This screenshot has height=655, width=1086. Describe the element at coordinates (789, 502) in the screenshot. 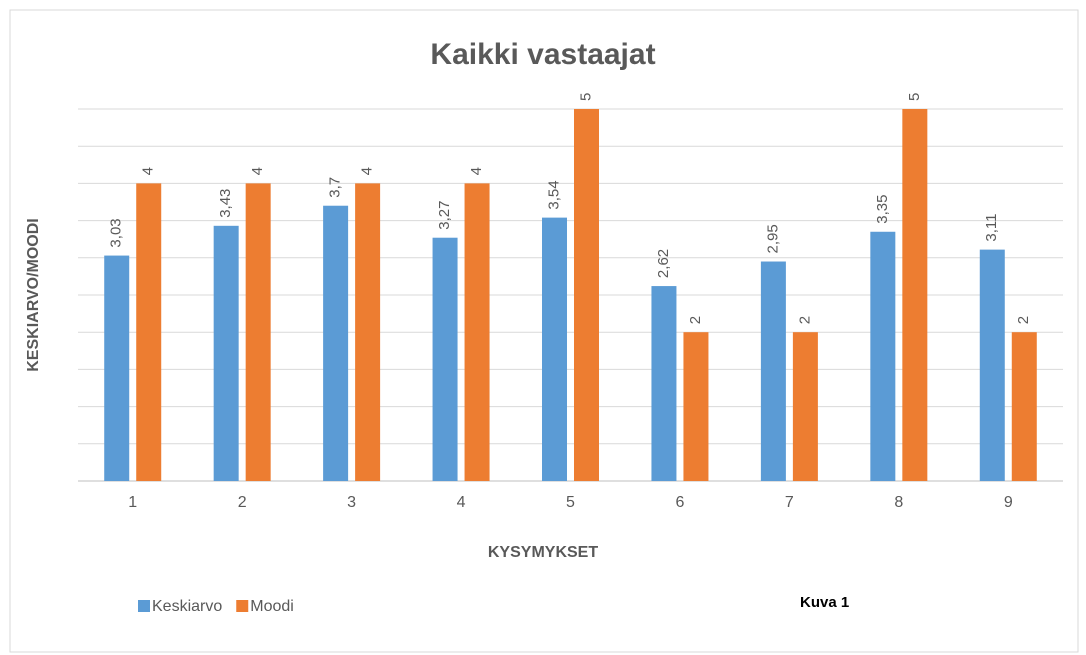

I see `x-tick-label: 7` at that location.